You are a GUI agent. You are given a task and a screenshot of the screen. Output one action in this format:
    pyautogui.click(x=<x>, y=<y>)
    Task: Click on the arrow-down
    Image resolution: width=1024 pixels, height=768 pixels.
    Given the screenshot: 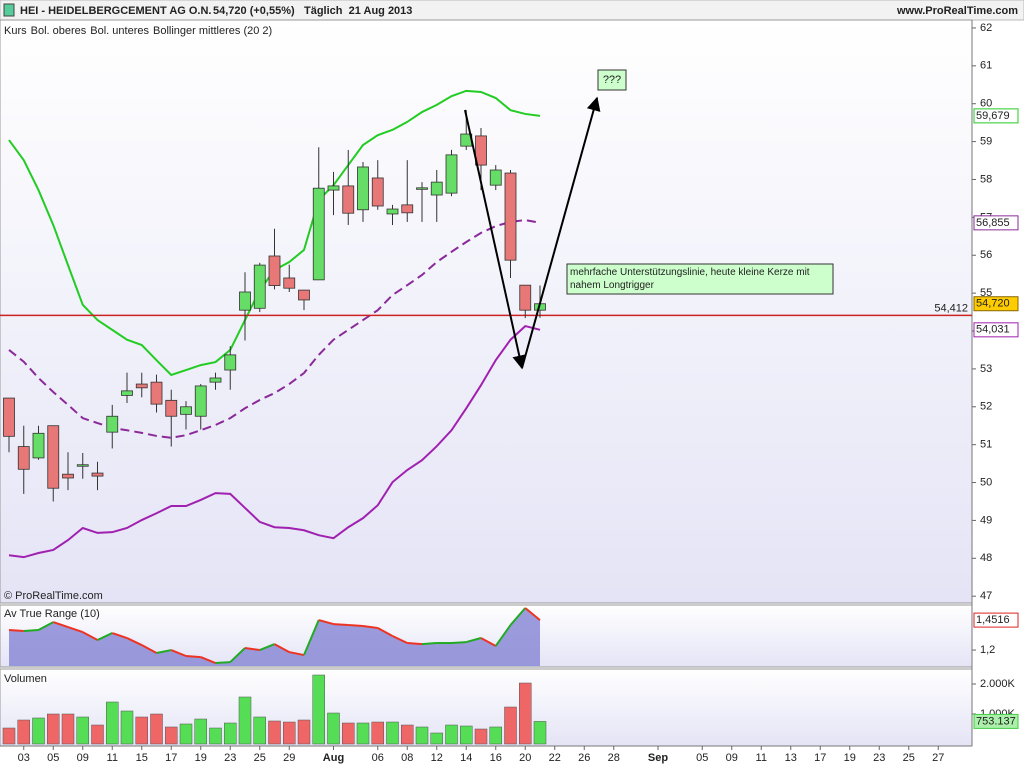 What is the action you would take?
    pyautogui.click(x=495, y=239)
    